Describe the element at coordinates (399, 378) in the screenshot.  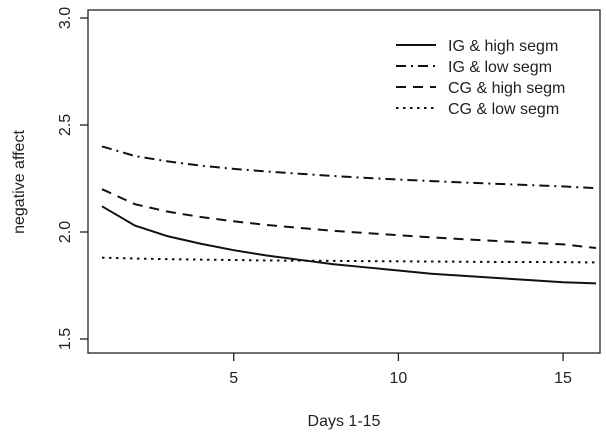
I see `x-tick-label: 10` at that location.